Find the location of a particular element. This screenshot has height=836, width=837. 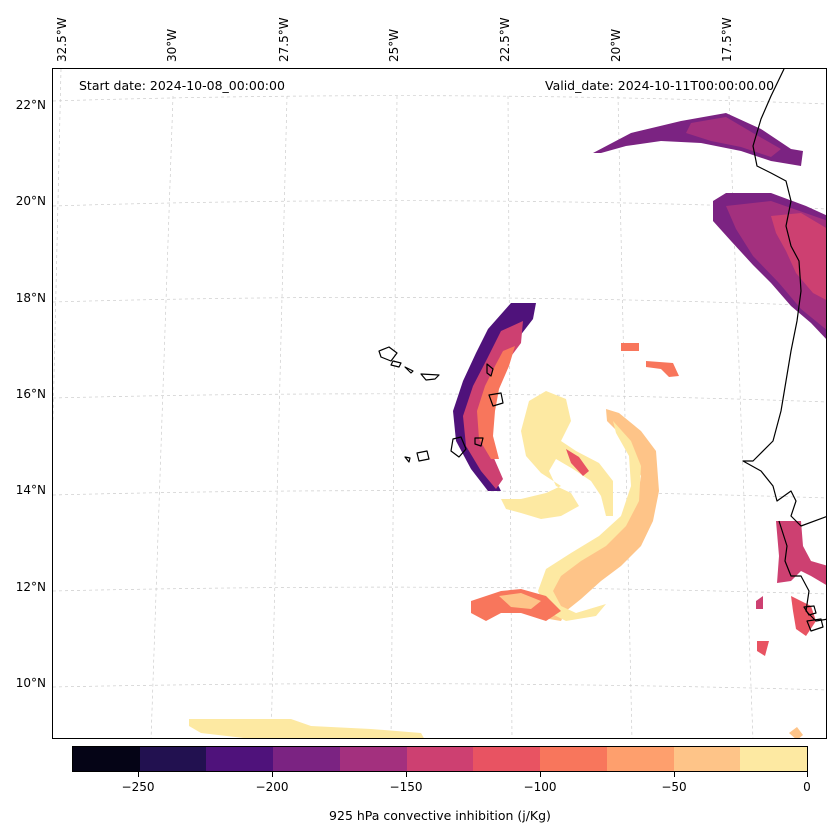

cape-verde-maio is located at coordinates (479, 442).